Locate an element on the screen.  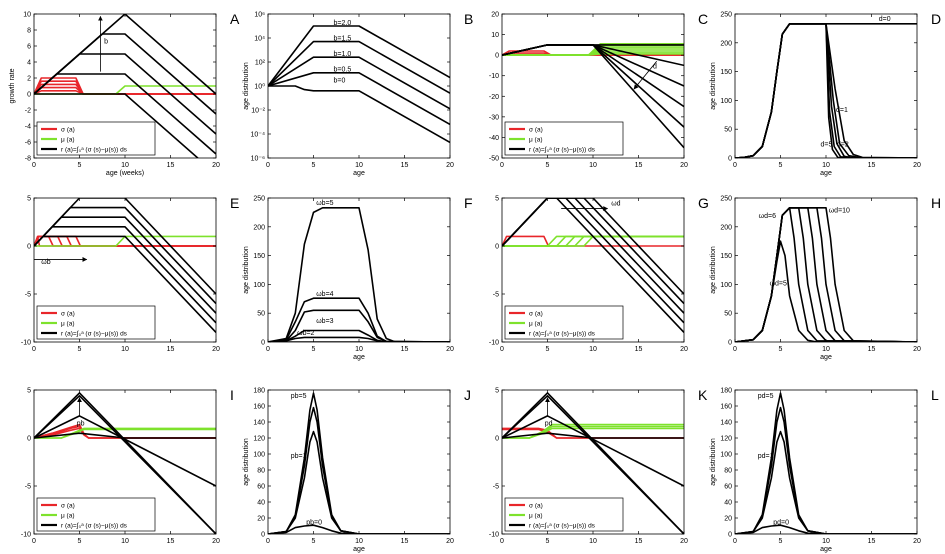
annotation-label: pb=0 is located at coordinates (314, 522).